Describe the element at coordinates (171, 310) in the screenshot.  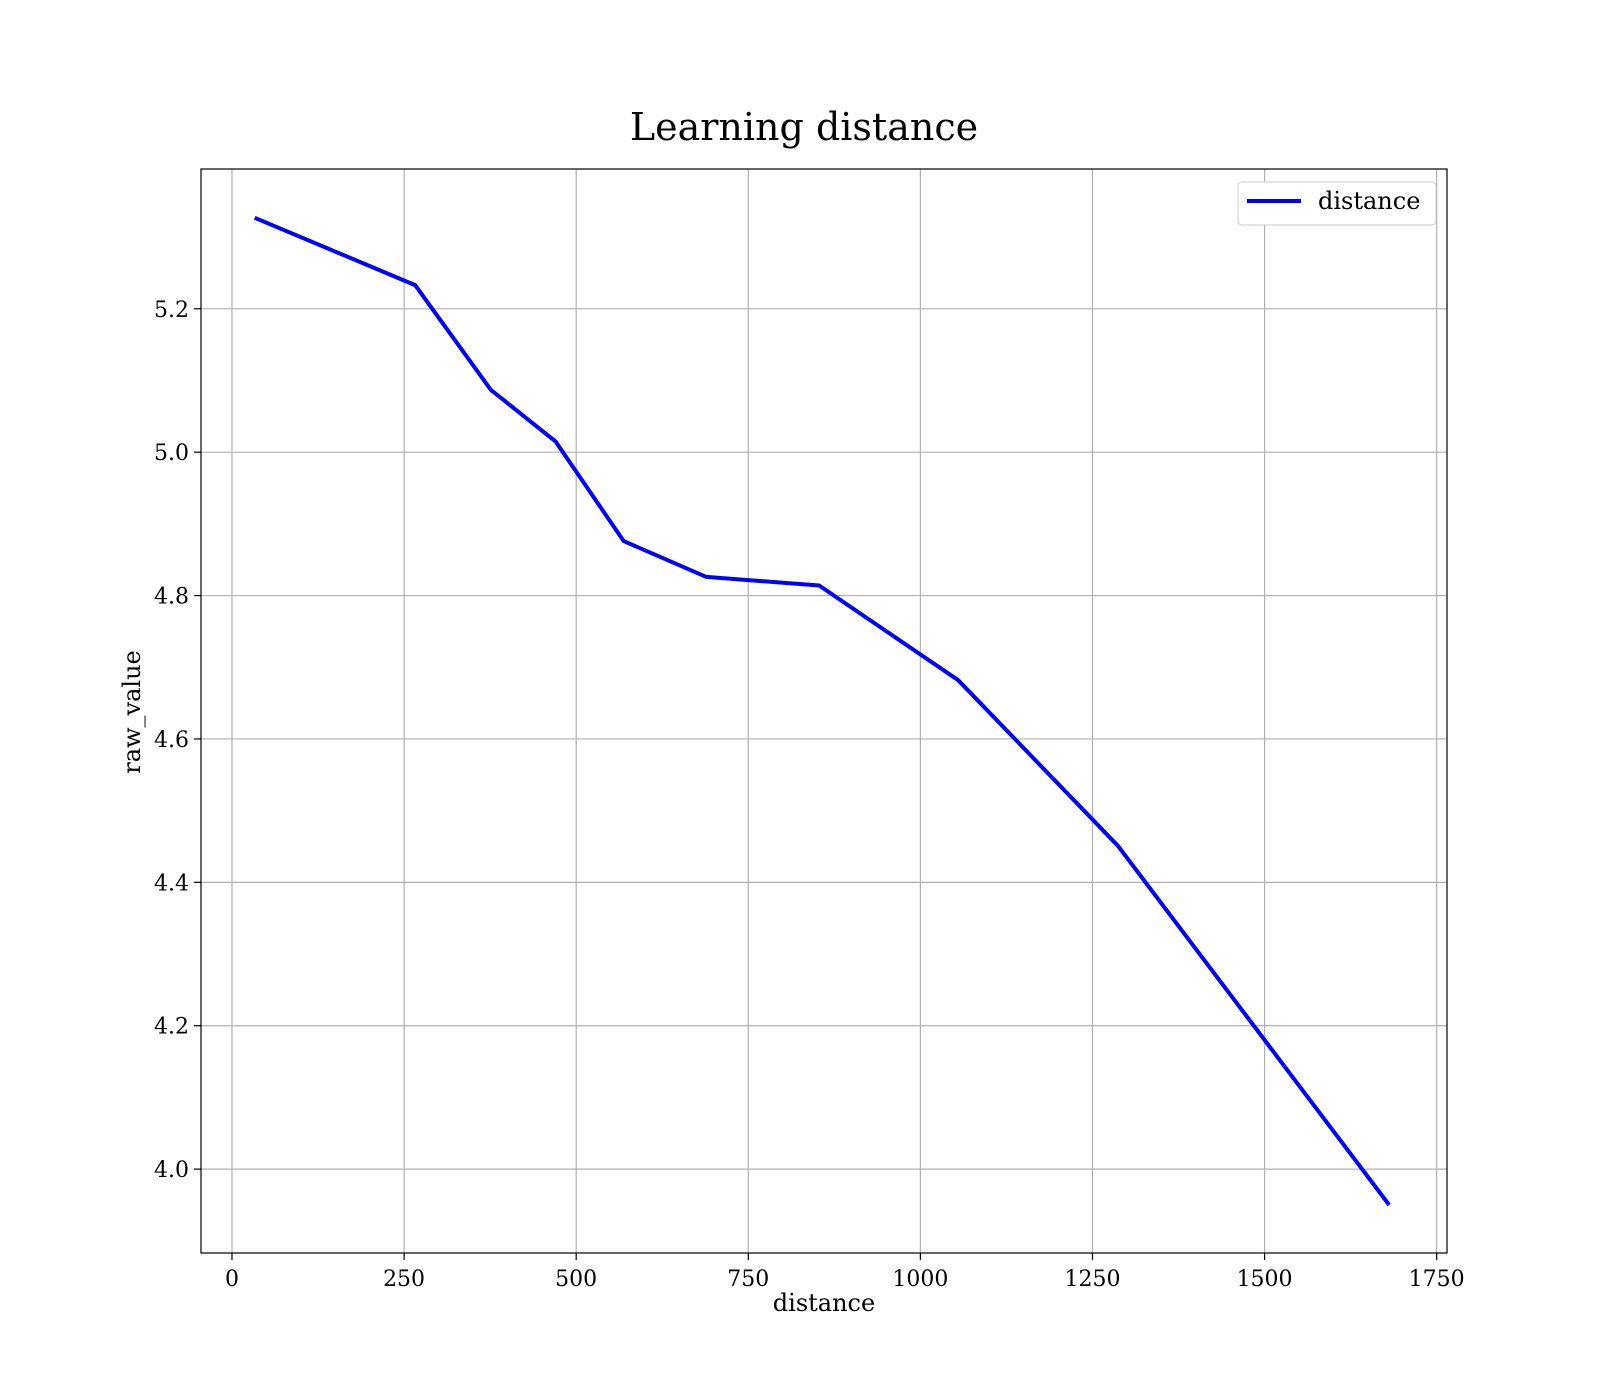
I see `y-tick-label: 5.2` at that location.